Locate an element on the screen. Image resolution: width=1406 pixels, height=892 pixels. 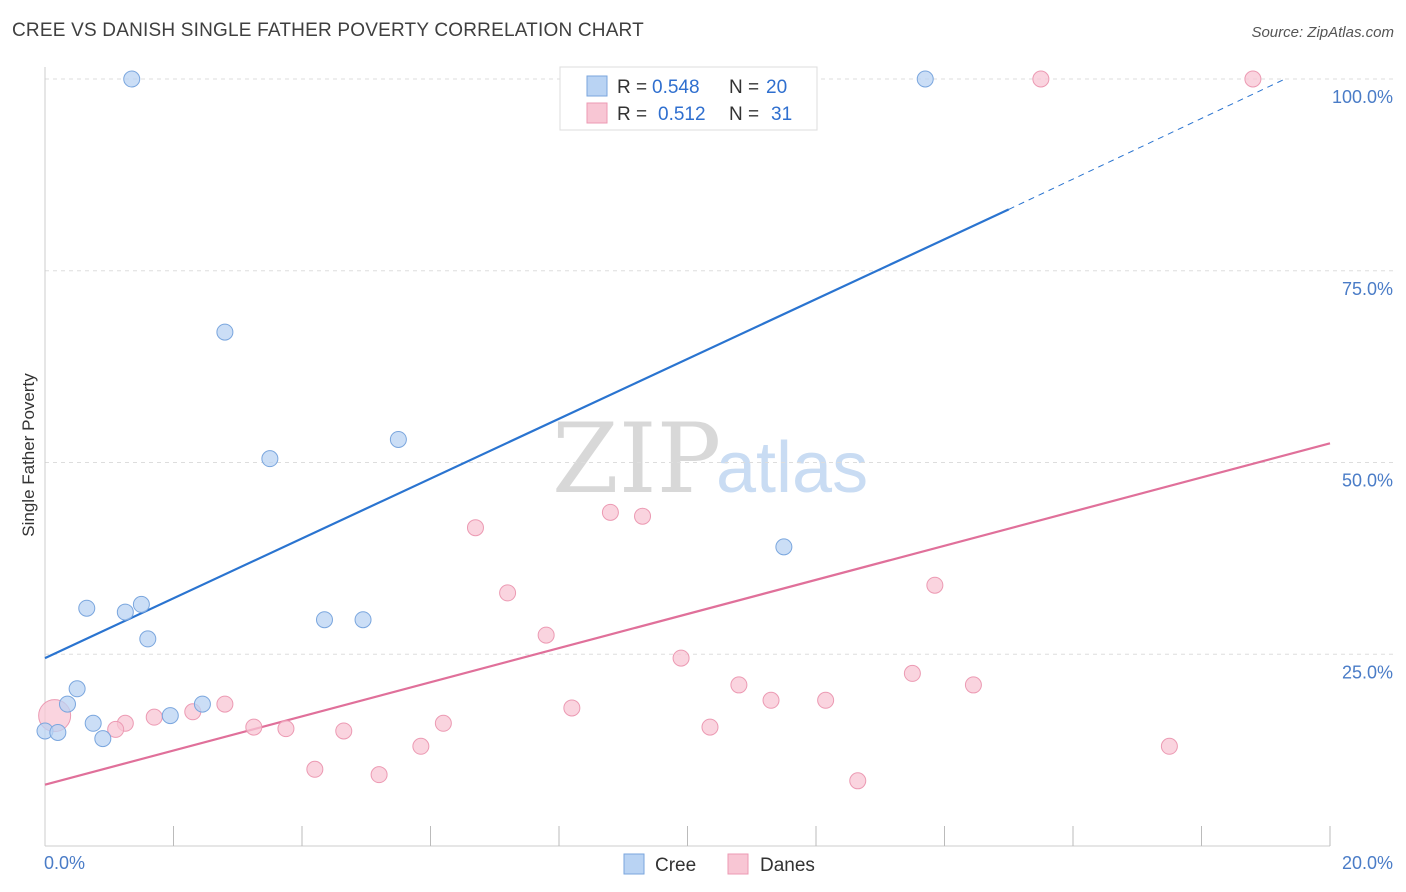
watermark-atlas: atlas is located at coordinates (792, 468).